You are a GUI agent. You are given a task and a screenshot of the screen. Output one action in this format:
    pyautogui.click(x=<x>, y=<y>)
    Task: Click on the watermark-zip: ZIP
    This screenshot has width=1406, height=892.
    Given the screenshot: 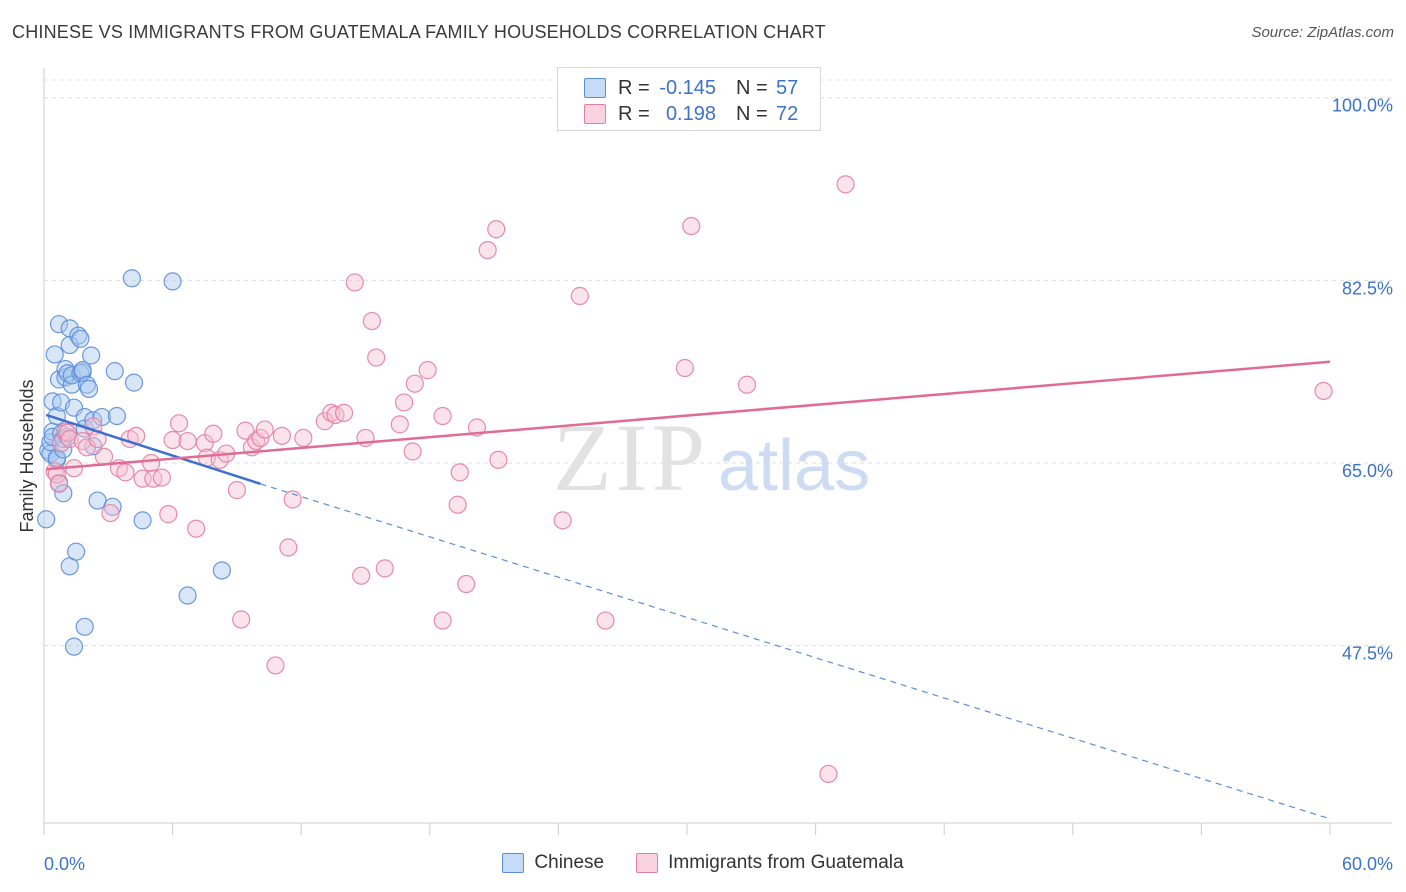 What is the action you would take?
    pyautogui.click(x=631, y=457)
    